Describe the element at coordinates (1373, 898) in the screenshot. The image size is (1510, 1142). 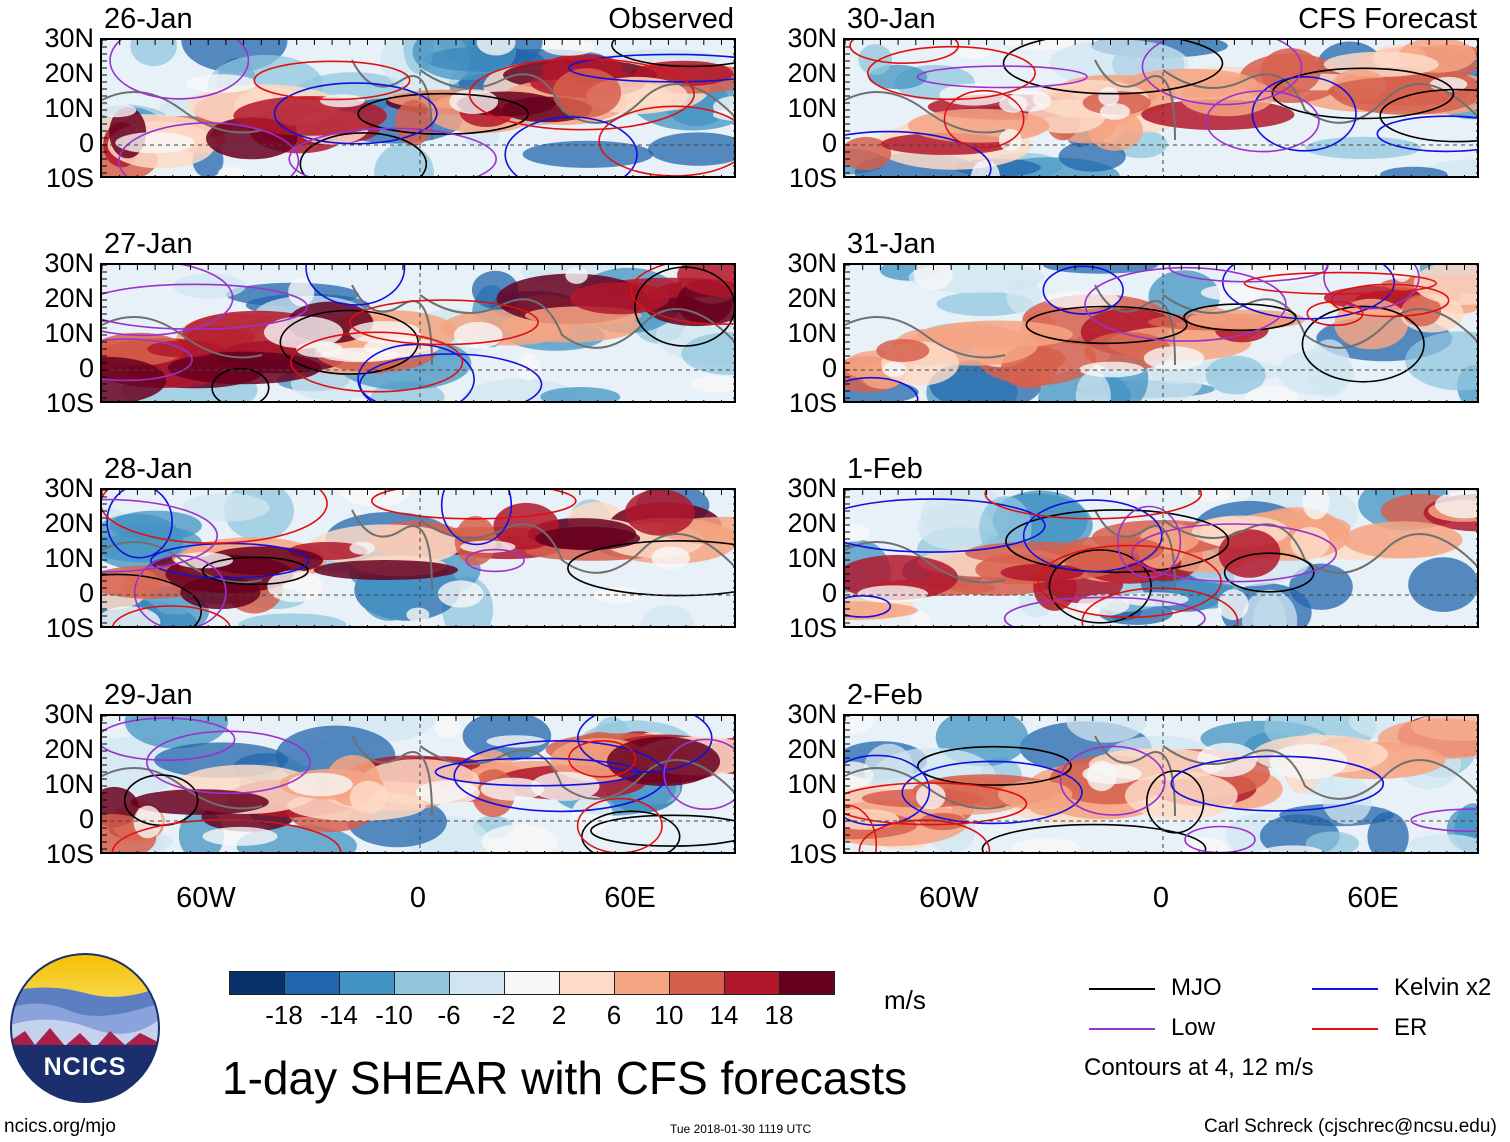
I see `lon-label: 60E` at that location.